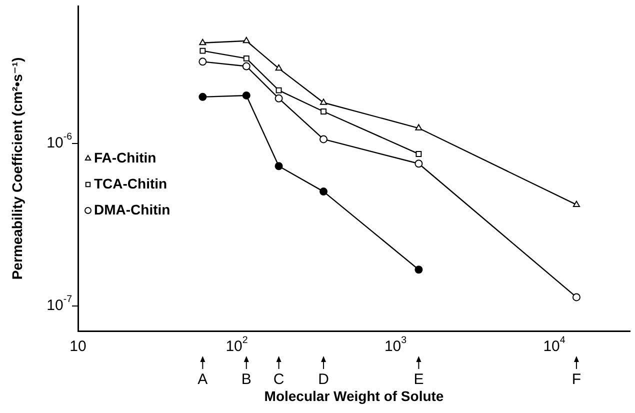  What do you see at coordinates (354, 396) in the screenshot?
I see `x-axis-title: Molecular Weight of Solute` at bounding box center [354, 396].